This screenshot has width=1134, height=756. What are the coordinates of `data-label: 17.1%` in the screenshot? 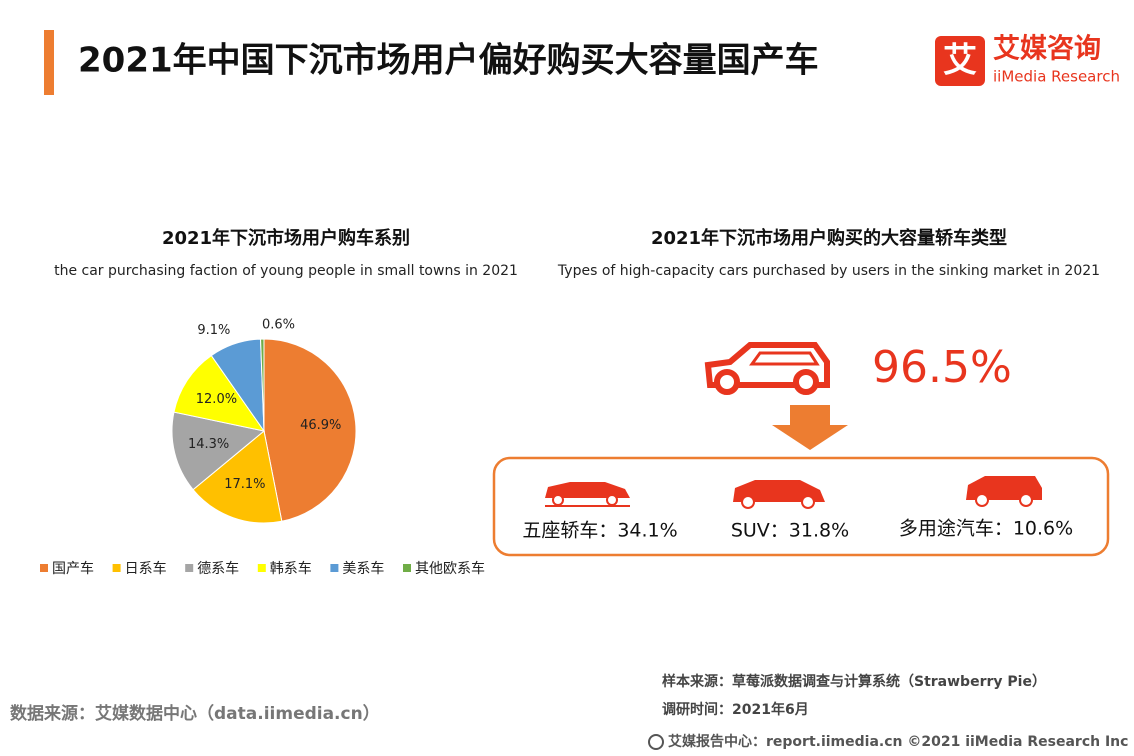 It's located at (244, 484).